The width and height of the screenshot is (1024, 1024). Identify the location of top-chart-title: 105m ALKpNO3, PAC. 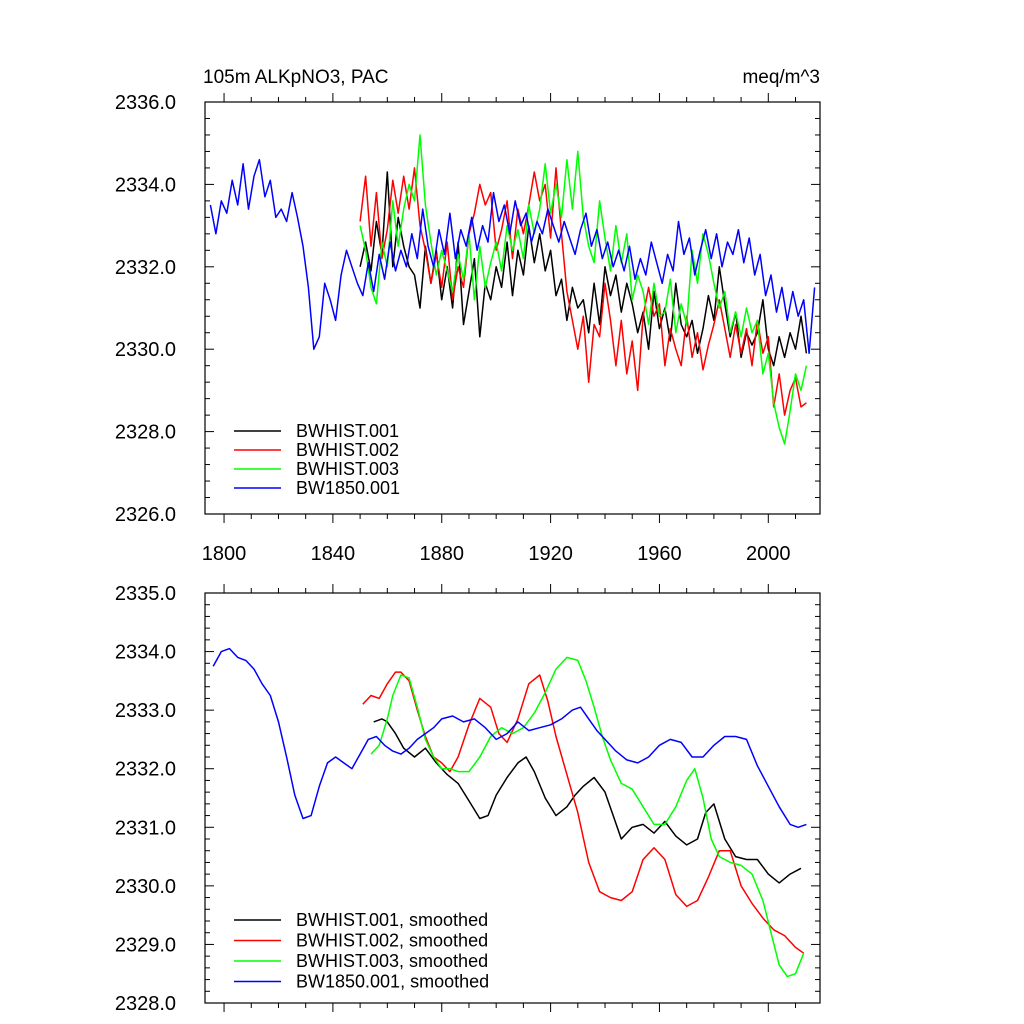
(296, 77).